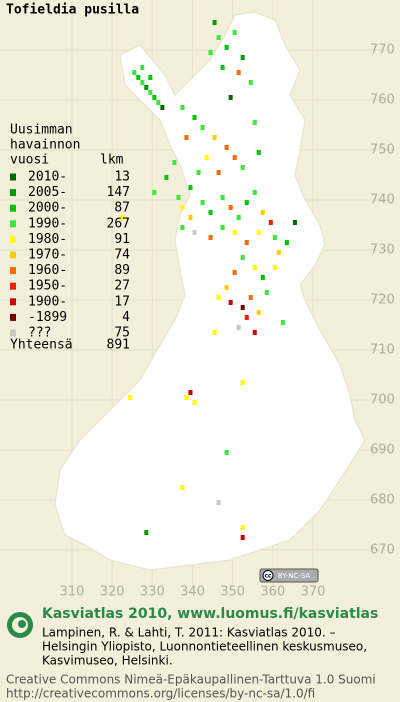 This screenshot has height=702, width=400. Describe the element at coordinates (122, 177) in the screenshot. I see `legend-count: 13` at that location.